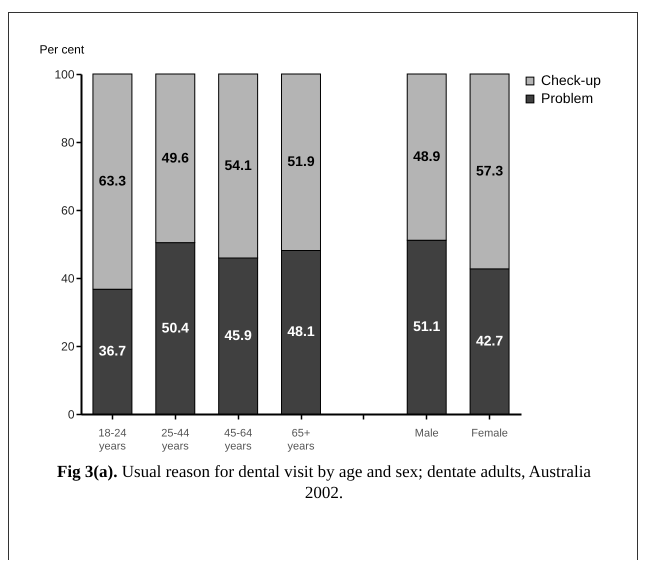 This screenshot has height=564, width=651. I want to click on data-label: 45.9, so click(238, 334).